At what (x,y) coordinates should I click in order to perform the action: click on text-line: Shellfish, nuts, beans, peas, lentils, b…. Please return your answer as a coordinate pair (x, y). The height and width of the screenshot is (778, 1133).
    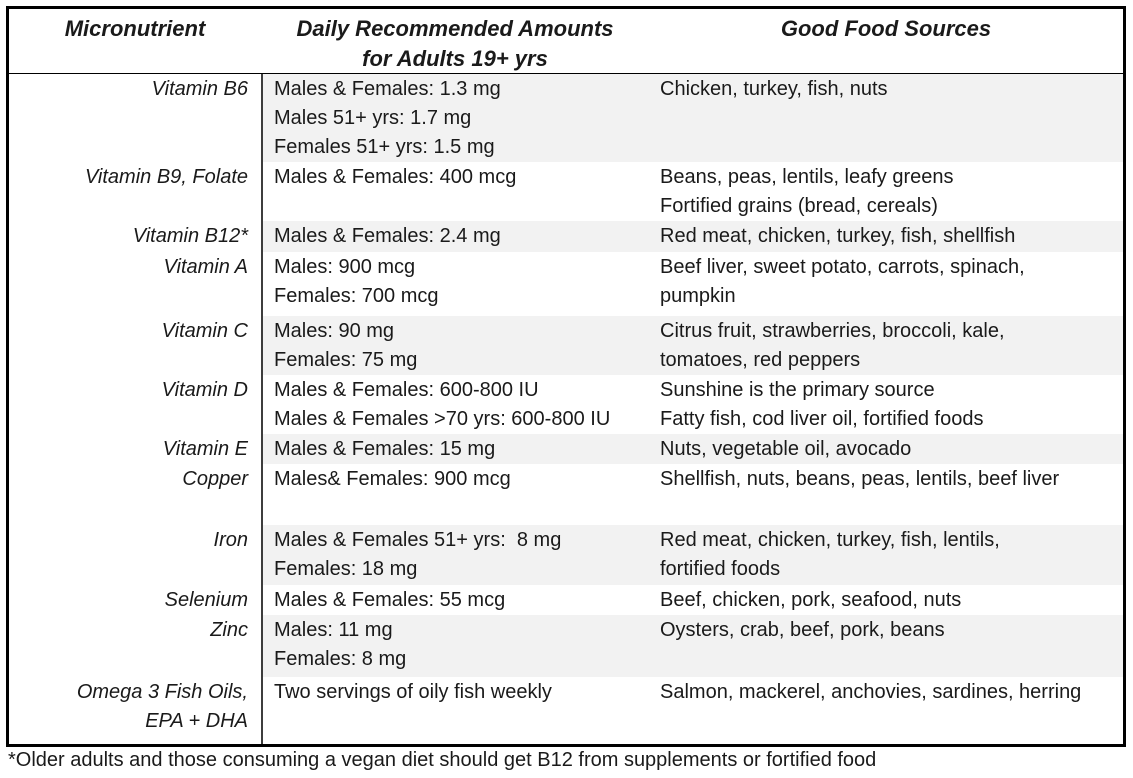
    Looking at the image, I should click on (860, 479).